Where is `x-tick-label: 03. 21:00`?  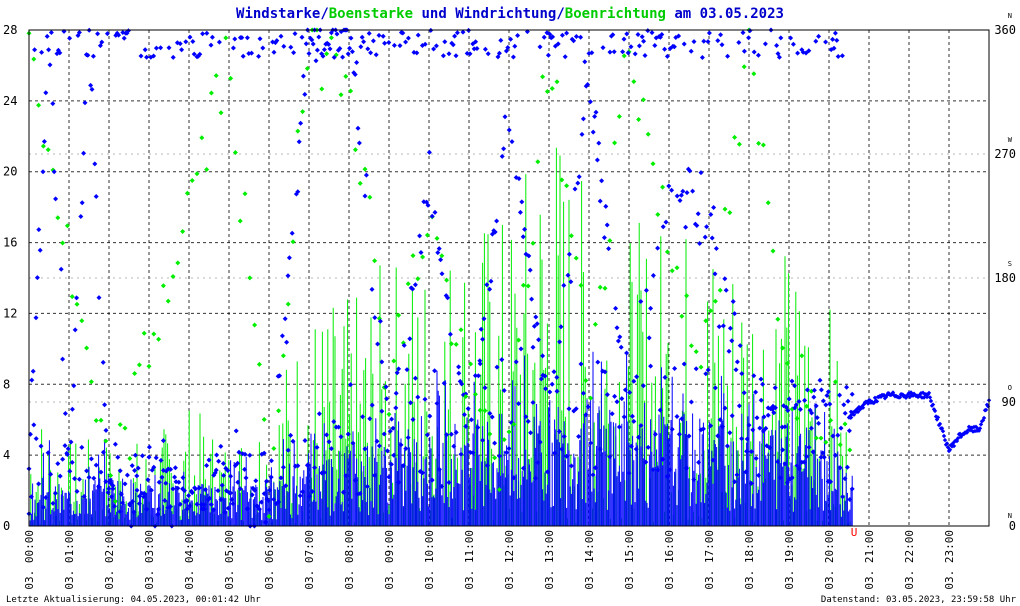 x-tick-label: 03. 21:00 is located at coordinates (869, 560).